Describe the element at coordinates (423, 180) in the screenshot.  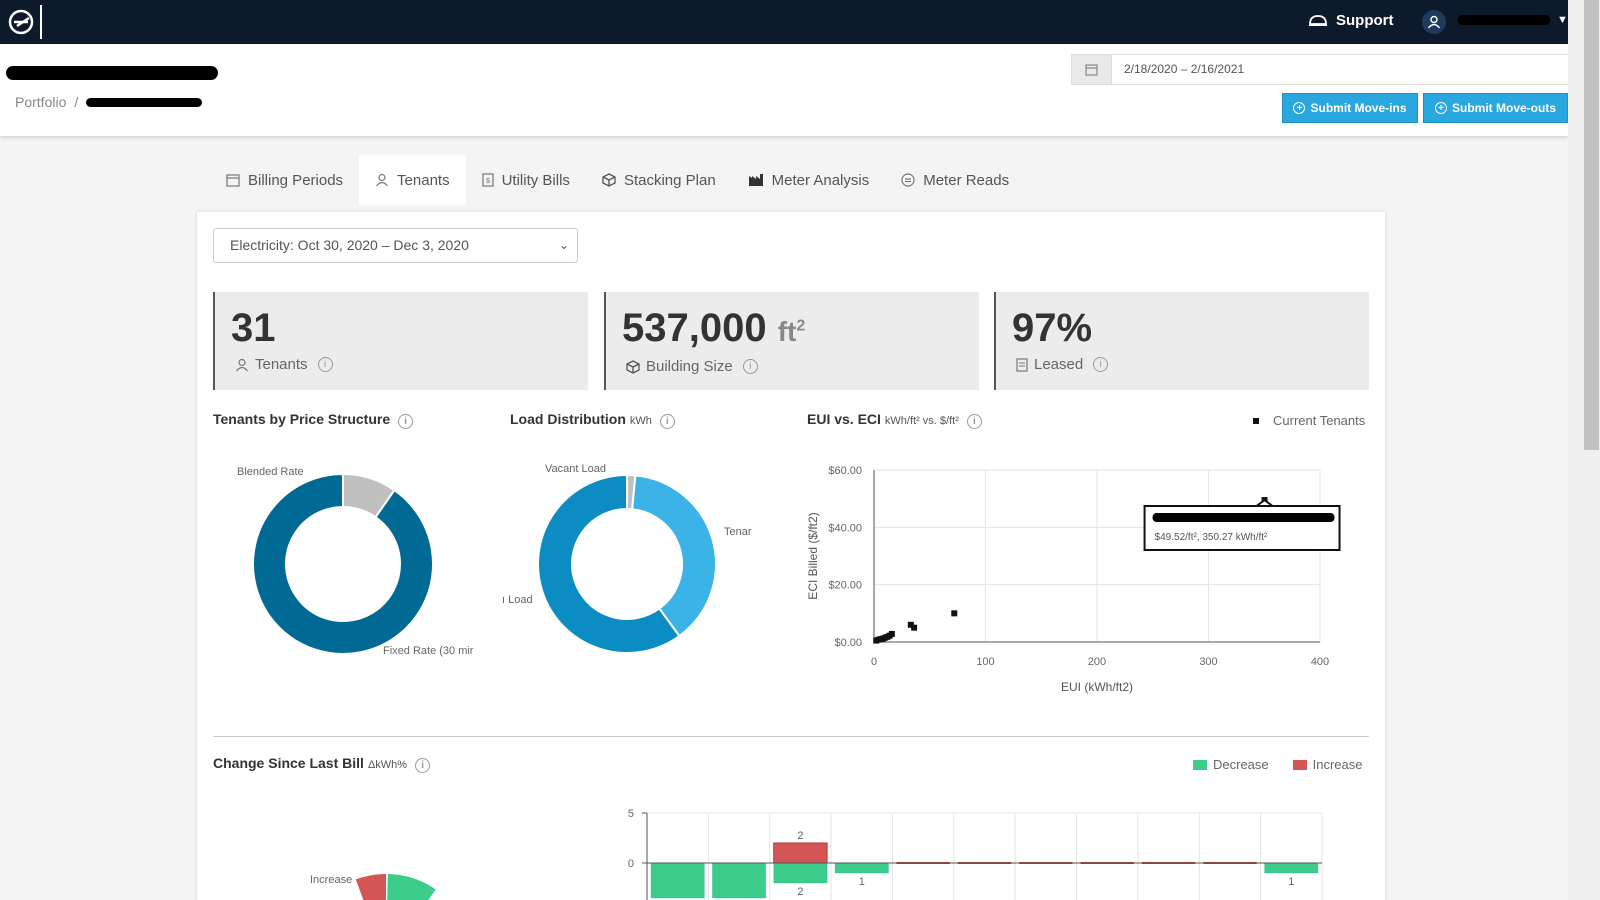
I see `tab-label: Tenants` at that location.